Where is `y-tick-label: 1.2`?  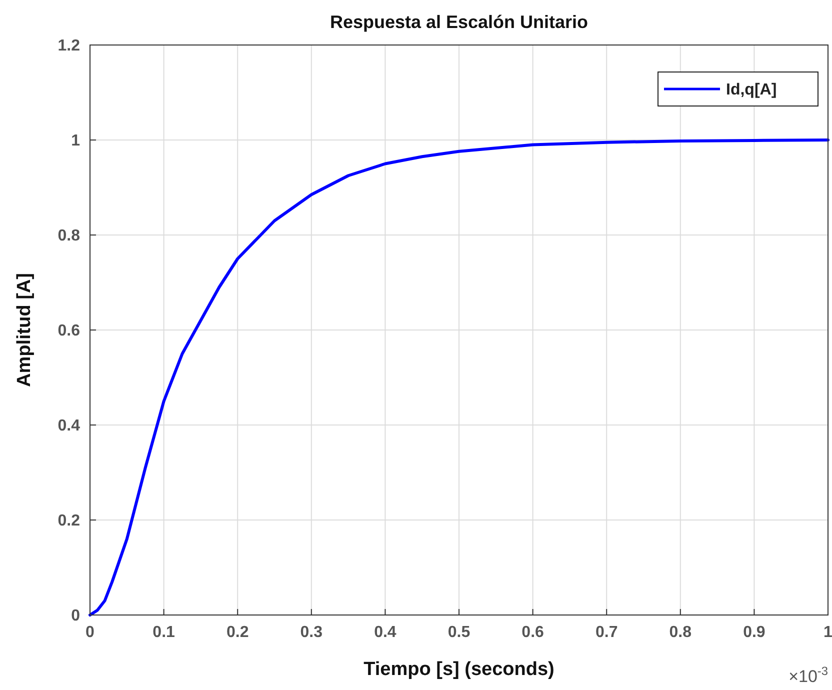 y-tick-label: 1.2 is located at coordinates (69, 46).